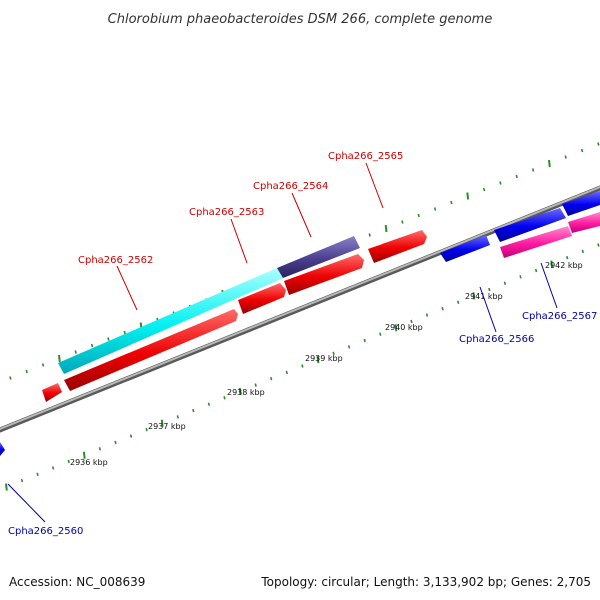 The height and width of the screenshot is (600, 600). I want to click on gene-cpha266-2567-highlight, so click(536, 242).